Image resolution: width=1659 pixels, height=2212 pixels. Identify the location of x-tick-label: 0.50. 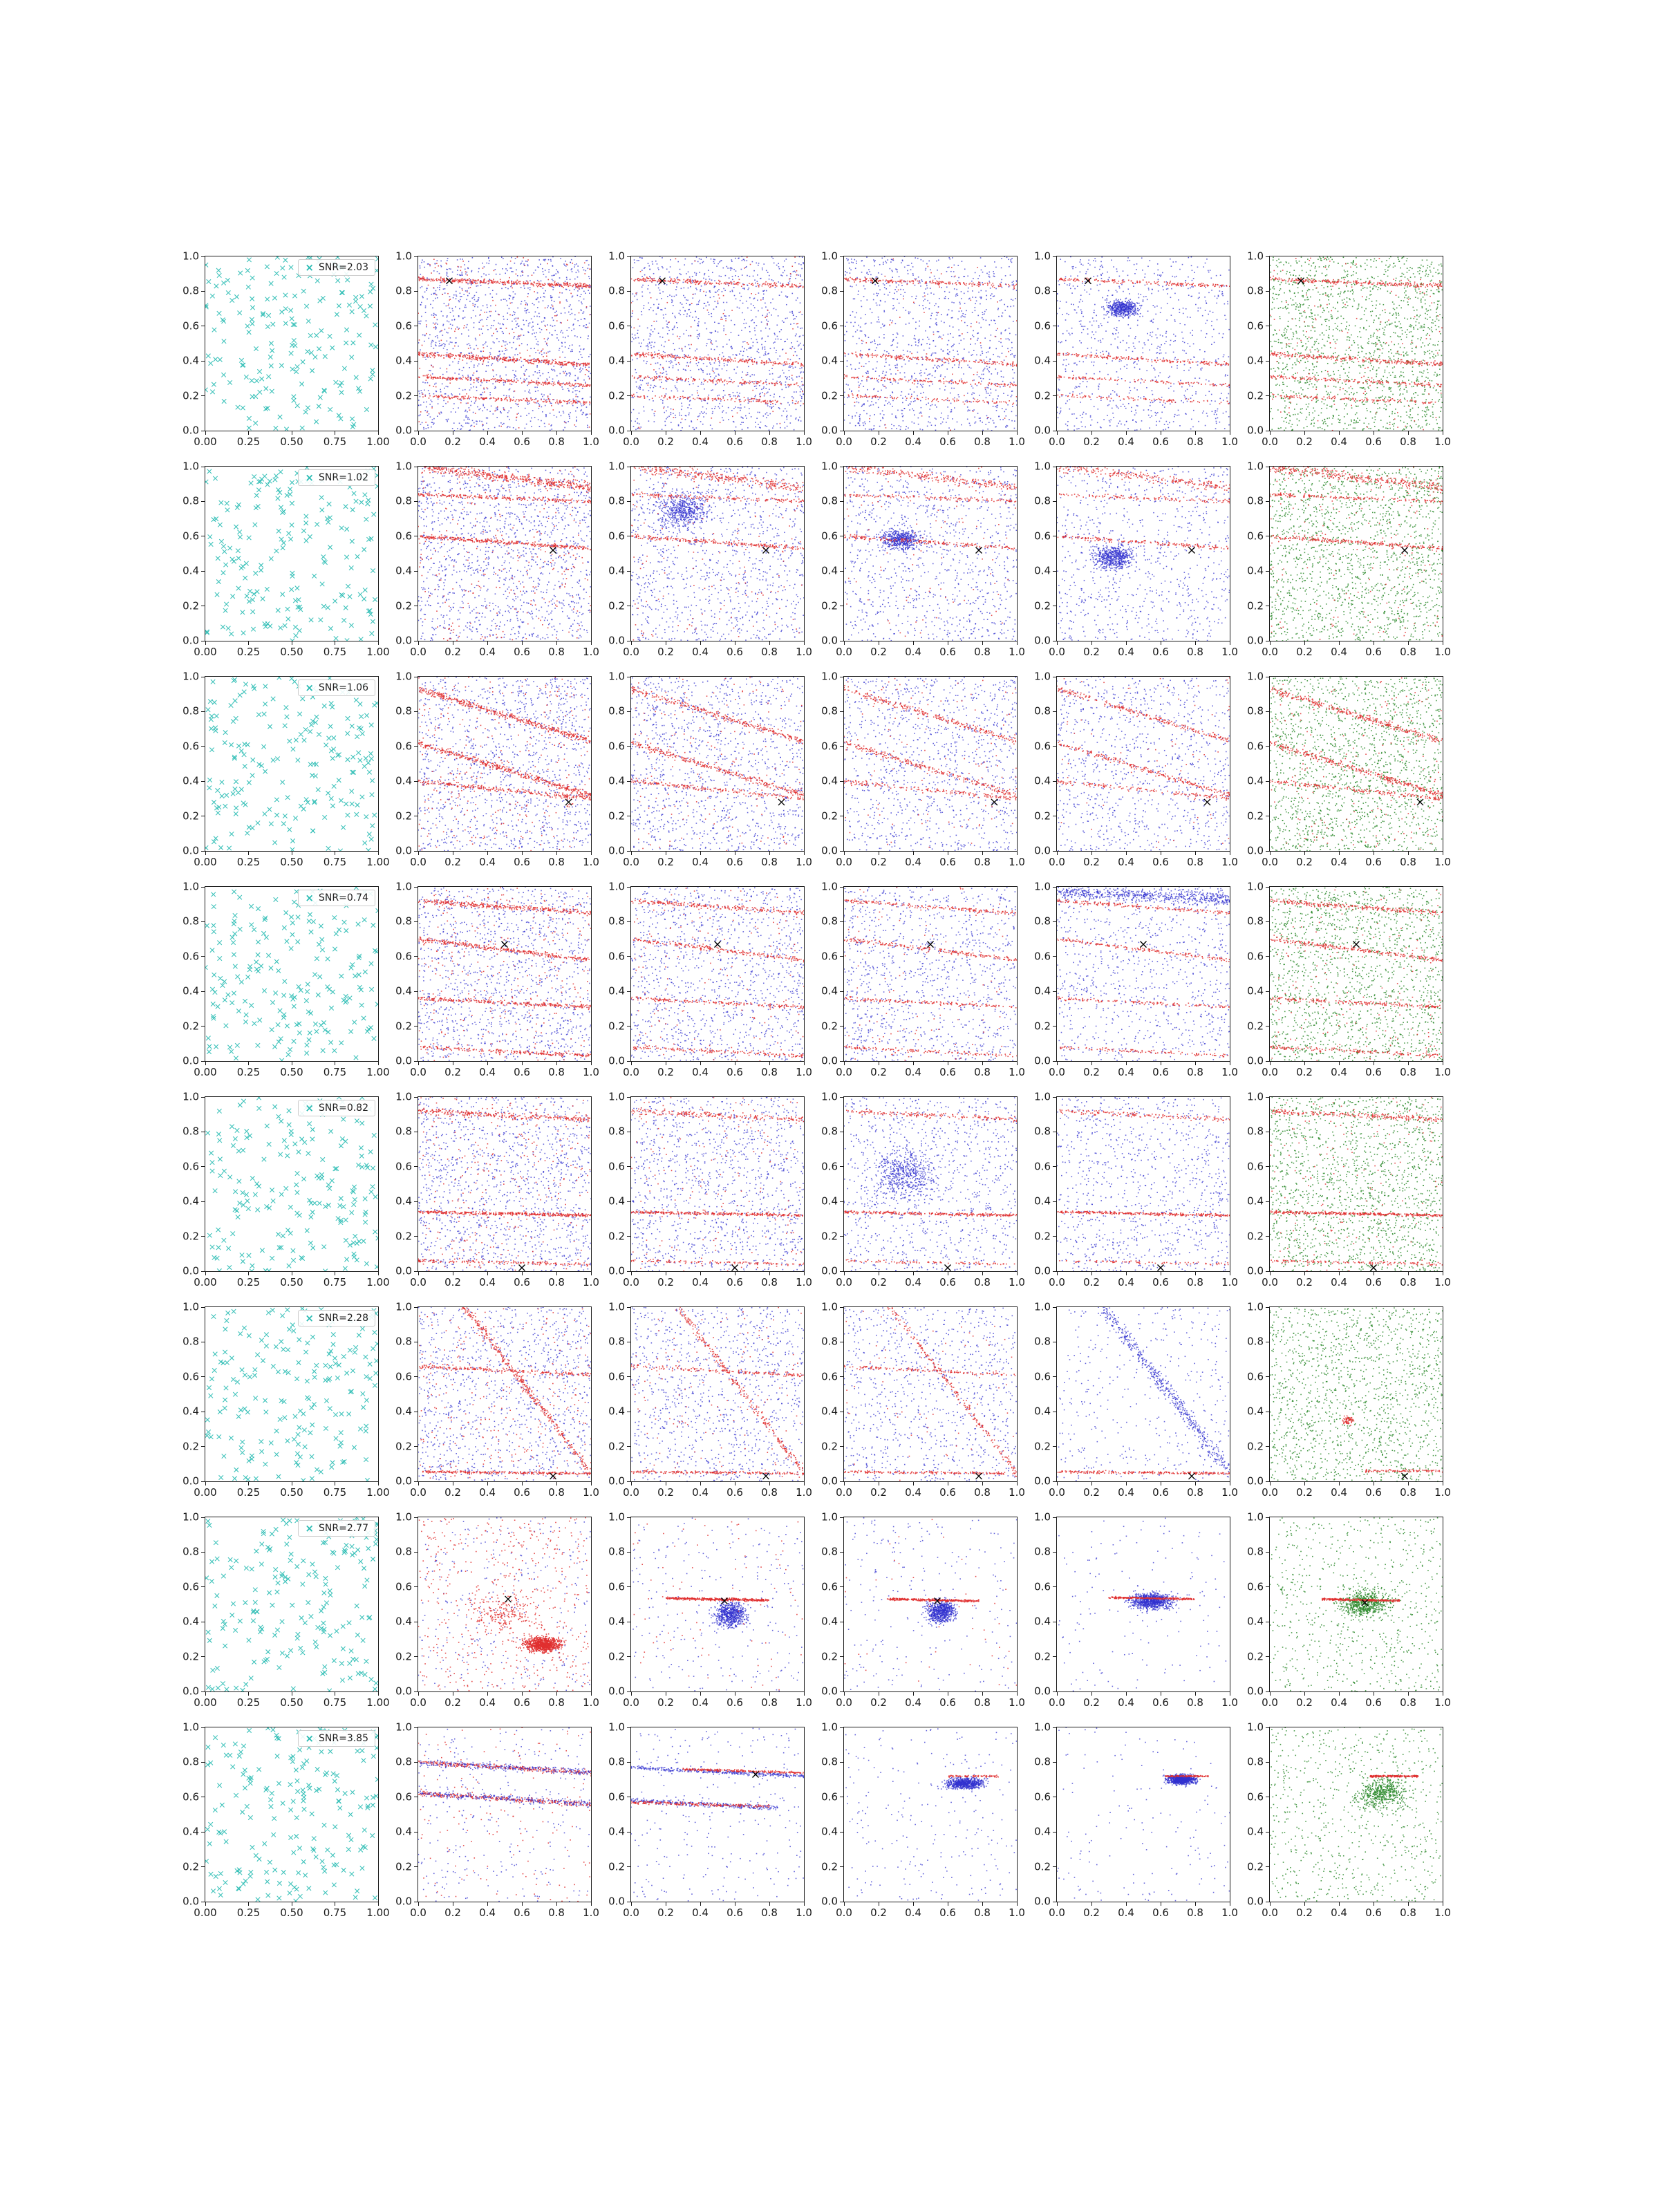
(291, 862).